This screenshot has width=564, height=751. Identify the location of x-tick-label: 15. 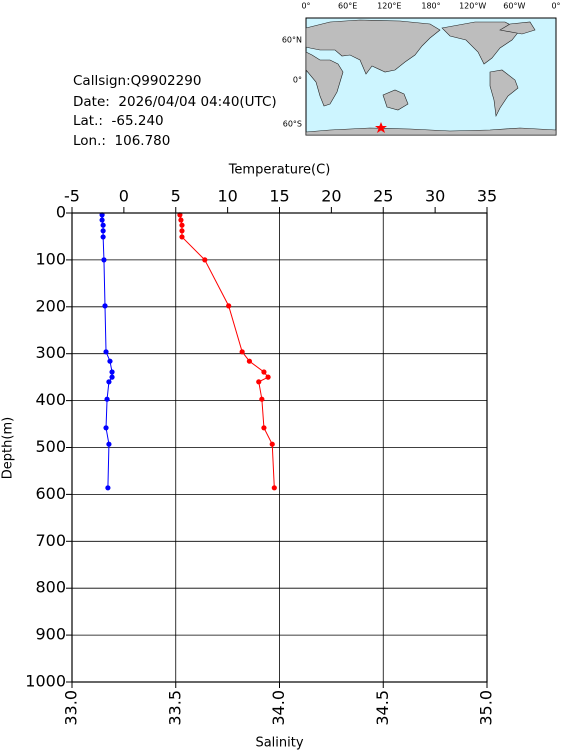
(279, 196).